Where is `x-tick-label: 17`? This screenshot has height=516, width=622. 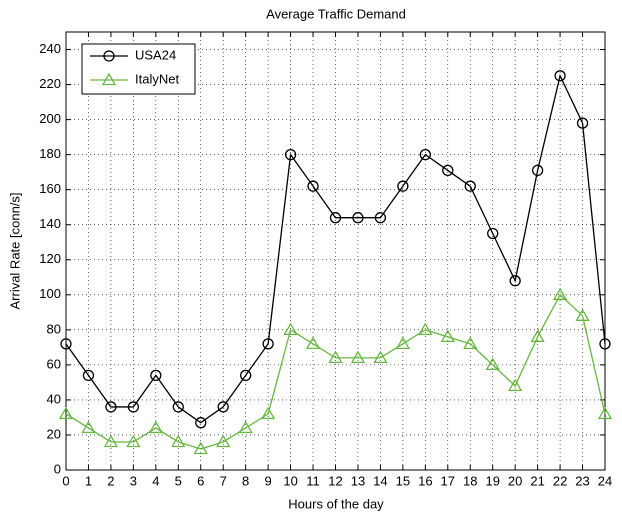
x-tick-label: 17 is located at coordinates (448, 480).